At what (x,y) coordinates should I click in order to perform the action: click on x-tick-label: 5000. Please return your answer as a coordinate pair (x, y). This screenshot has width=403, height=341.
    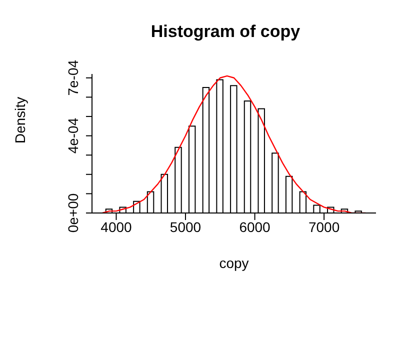
    Looking at the image, I should click on (186, 226).